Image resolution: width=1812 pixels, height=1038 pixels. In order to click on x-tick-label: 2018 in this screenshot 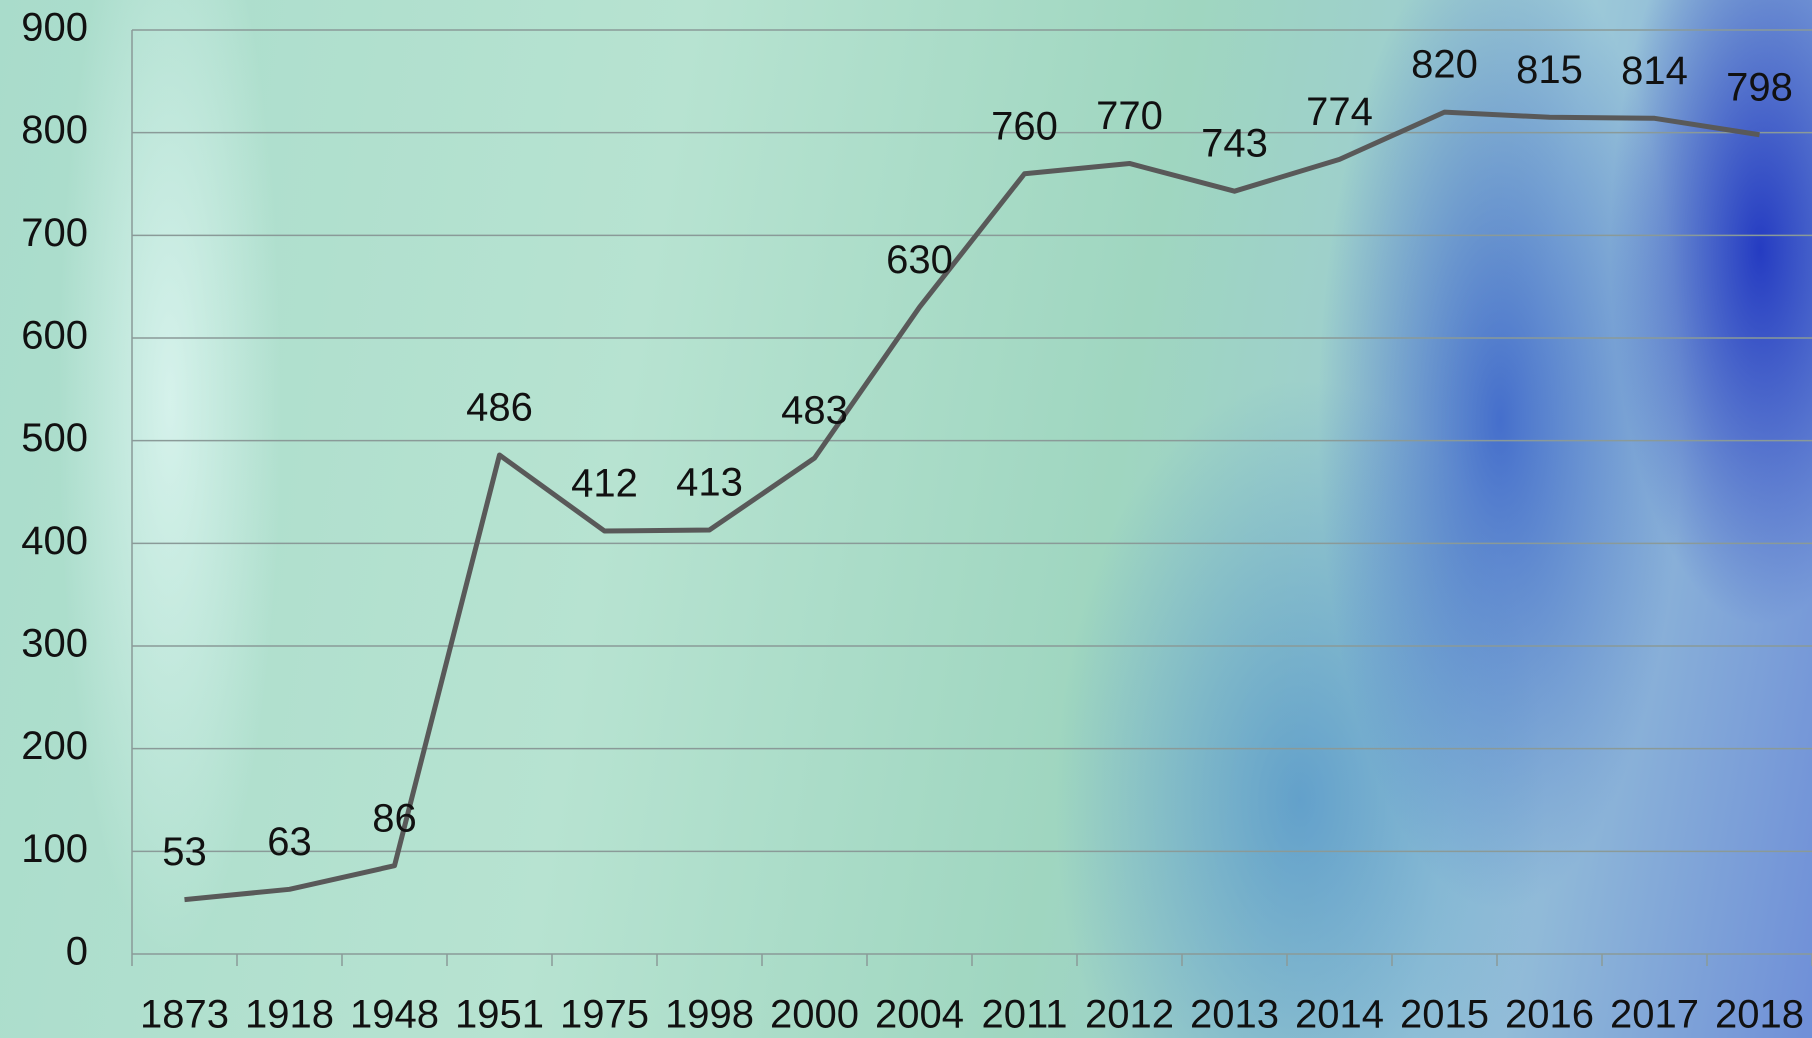, I will do `click(1759, 1015)`.